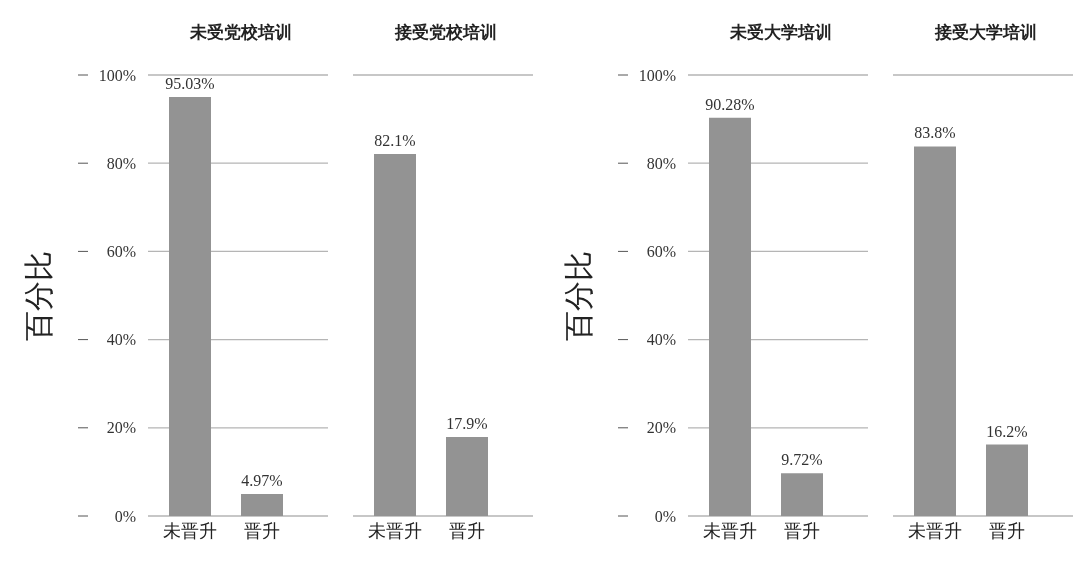  What do you see at coordinates (730, 104) in the screenshot?
I see `data-label: 90.28%` at bounding box center [730, 104].